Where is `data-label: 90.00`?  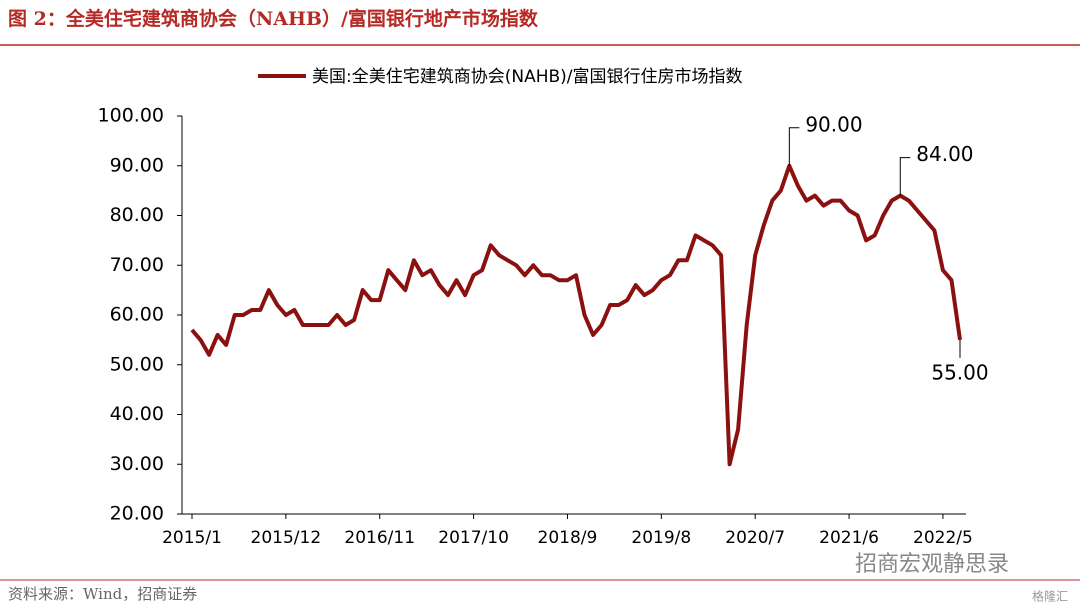 data-label: 90.00 is located at coordinates (833, 124).